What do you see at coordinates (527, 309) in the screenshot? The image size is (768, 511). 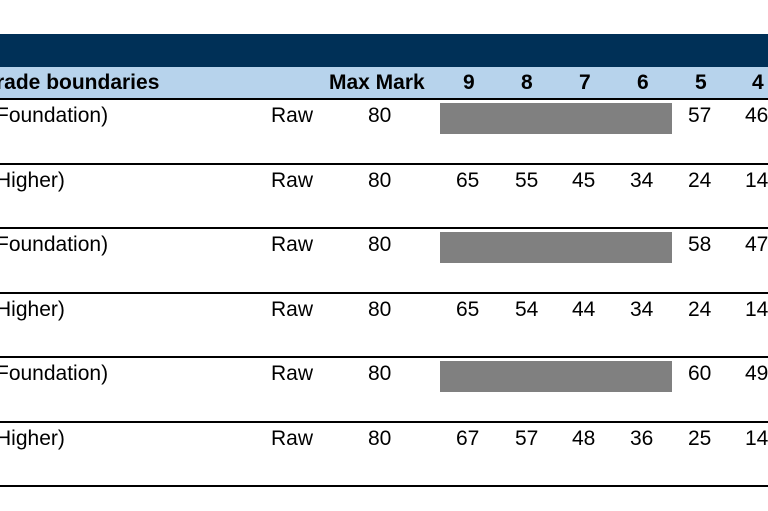 I see `grade-8-value: 54` at bounding box center [527, 309].